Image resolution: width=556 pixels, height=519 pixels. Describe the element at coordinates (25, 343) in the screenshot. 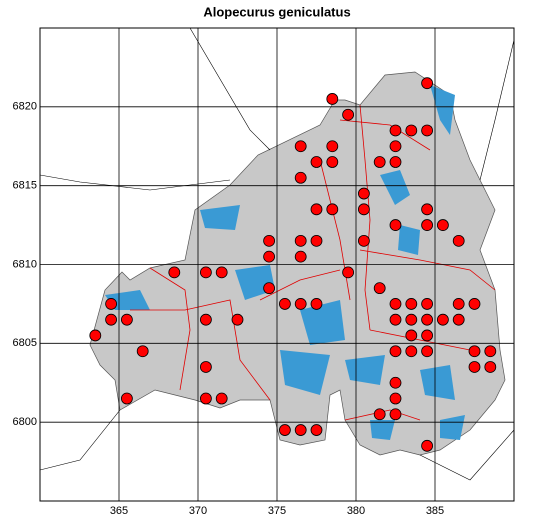

I see `y-tick-label: 6805` at that location.